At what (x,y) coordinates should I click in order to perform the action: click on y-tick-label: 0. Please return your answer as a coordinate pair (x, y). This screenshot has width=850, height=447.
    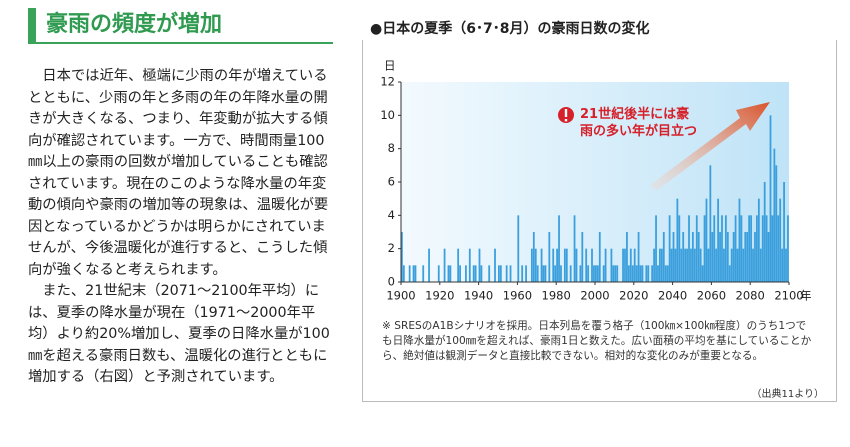
    Looking at the image, I should click on (391, 282).